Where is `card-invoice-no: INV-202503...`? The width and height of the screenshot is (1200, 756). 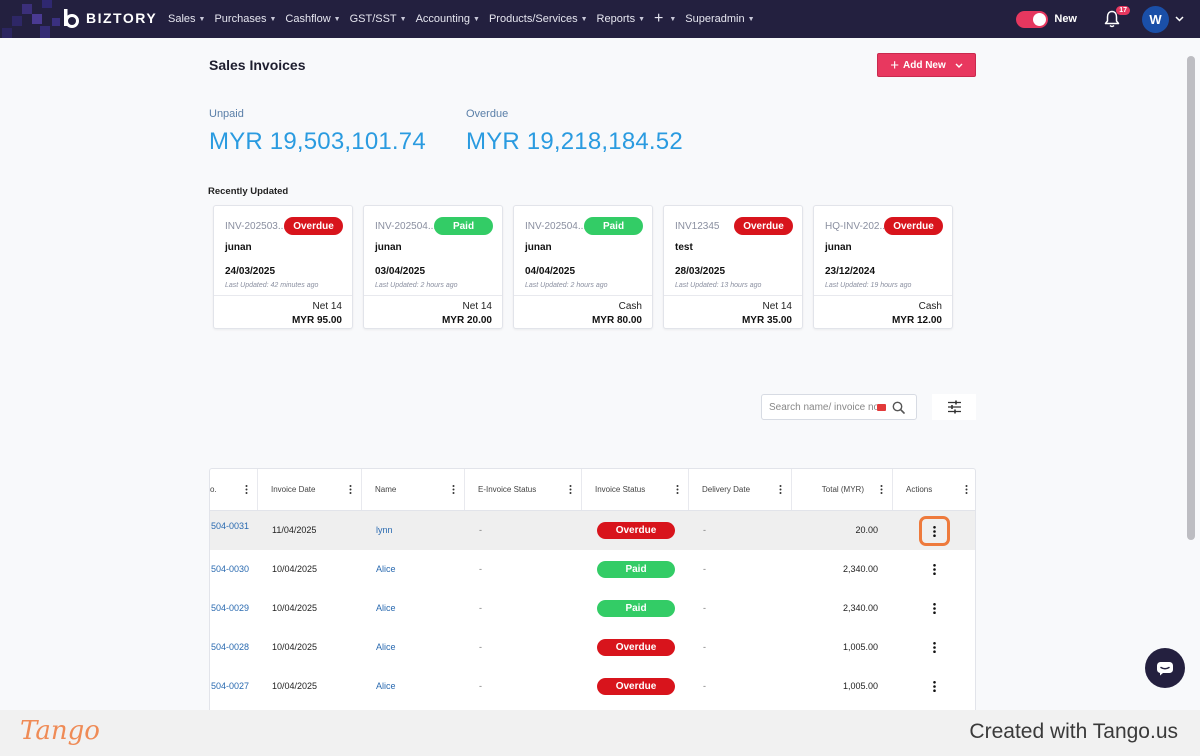
card-invoice-no: INV-202503... is located at coordinates (256, 226).